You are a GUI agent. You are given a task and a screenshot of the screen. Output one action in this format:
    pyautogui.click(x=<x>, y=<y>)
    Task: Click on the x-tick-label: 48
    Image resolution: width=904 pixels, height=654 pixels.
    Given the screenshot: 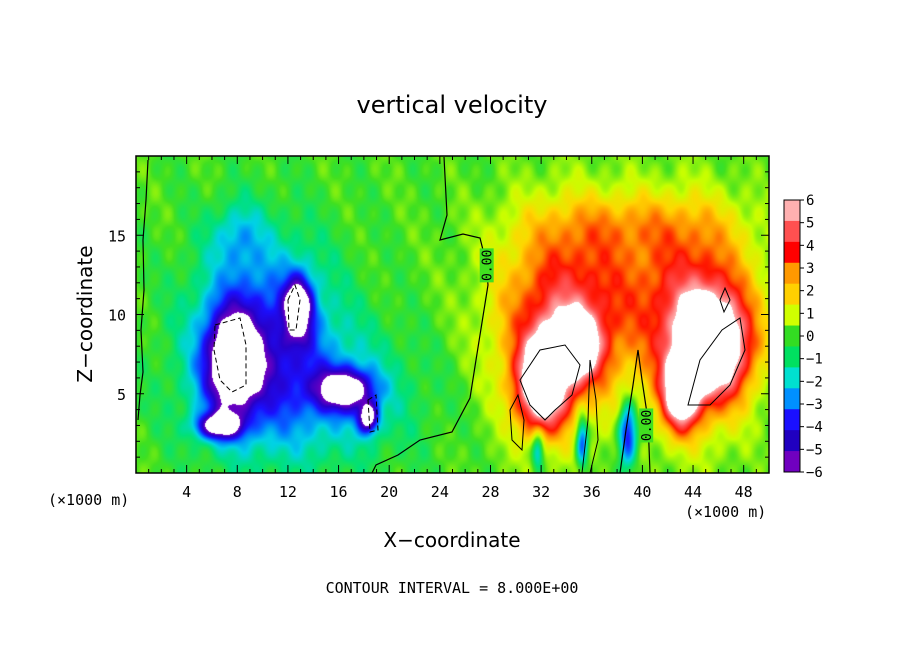 What is the action you would take?
    pyautogui.click(x=744, y=492)
    